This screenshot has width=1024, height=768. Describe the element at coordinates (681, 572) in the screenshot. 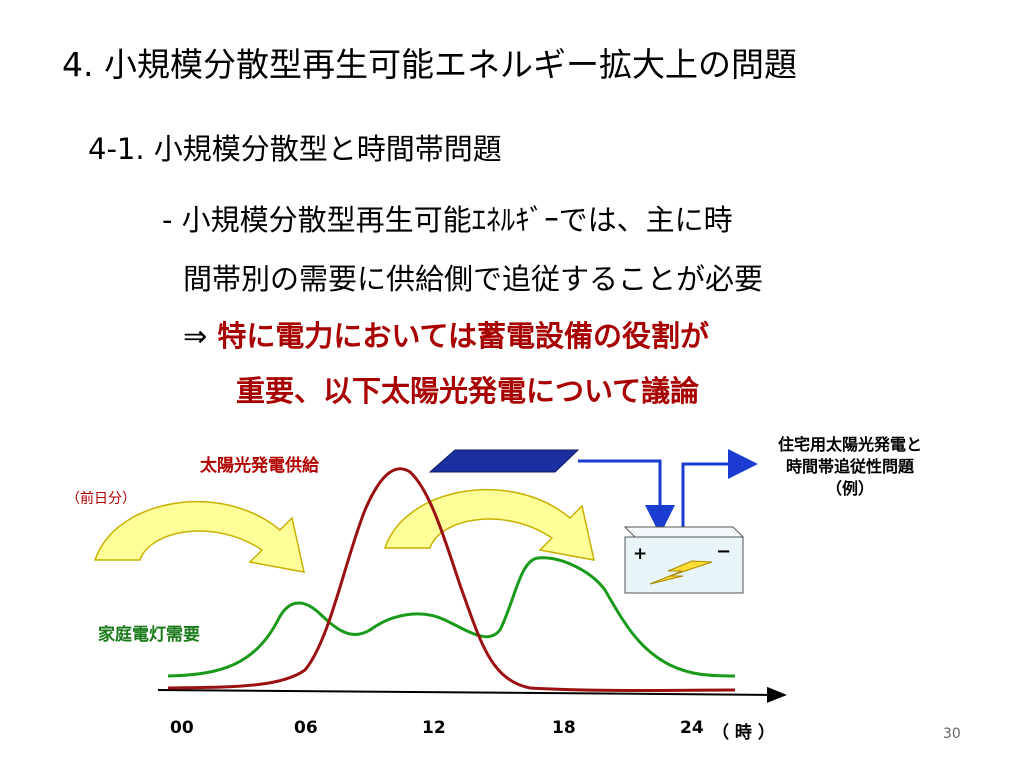

I see `lightning-icon` at that location.